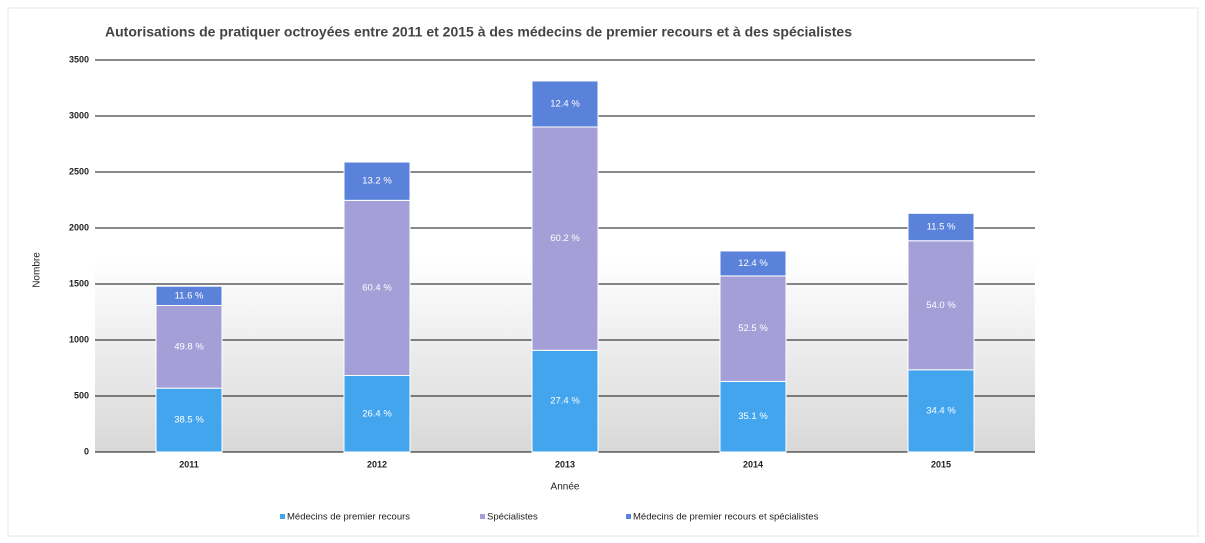 Image resolution: width=1205 pixels, height=543 pixels. What do you see at coordinates (565, 401) in the screenshot?
I see `data-label: 27.4 %` at bounding box center [565, 401].